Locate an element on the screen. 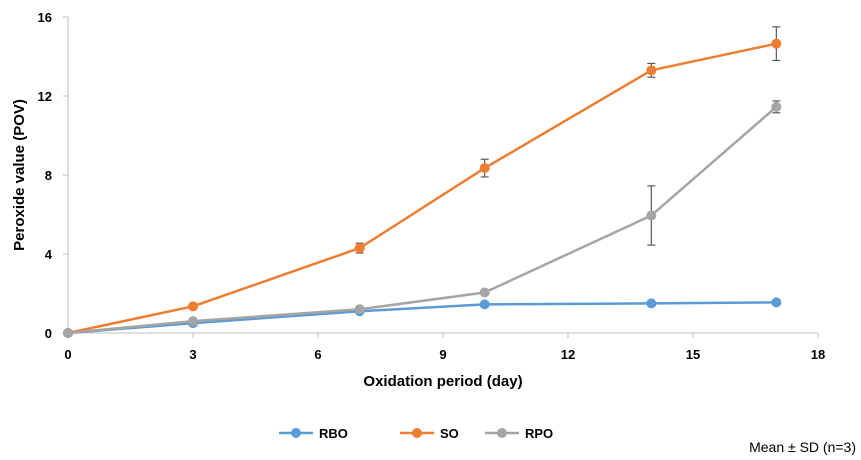  y-tick-label: 16 is located at coordinates (45, 17).